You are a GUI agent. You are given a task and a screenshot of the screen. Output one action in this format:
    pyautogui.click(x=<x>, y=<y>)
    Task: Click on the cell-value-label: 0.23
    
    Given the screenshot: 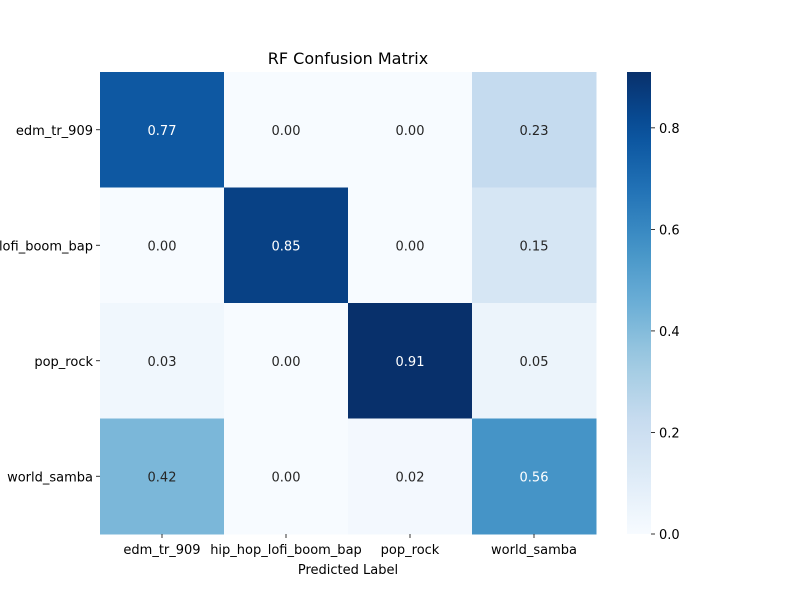 What is the action you would take?
    pyautogui.click(x=534, y=131)
    